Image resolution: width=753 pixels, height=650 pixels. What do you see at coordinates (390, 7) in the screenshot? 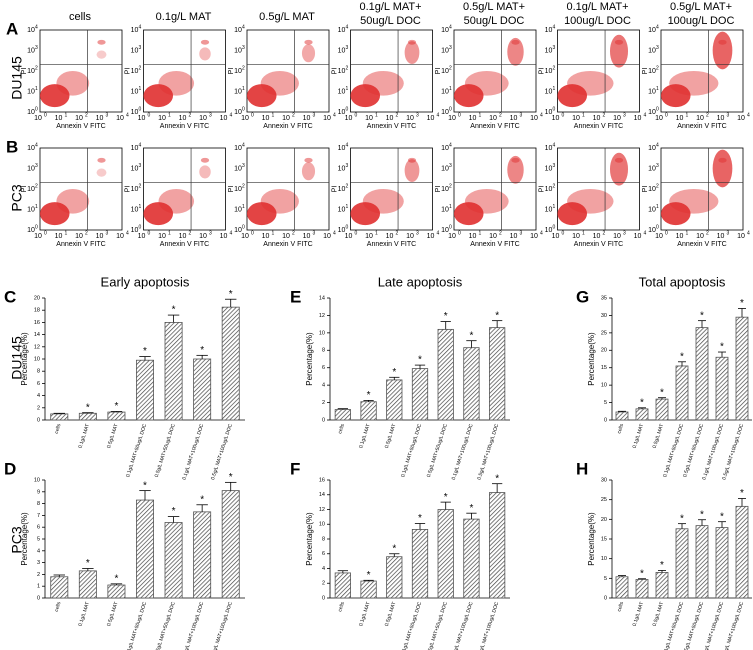
I see `column-title: 0.1g/L MAT+` at bounding box center [390, 7].